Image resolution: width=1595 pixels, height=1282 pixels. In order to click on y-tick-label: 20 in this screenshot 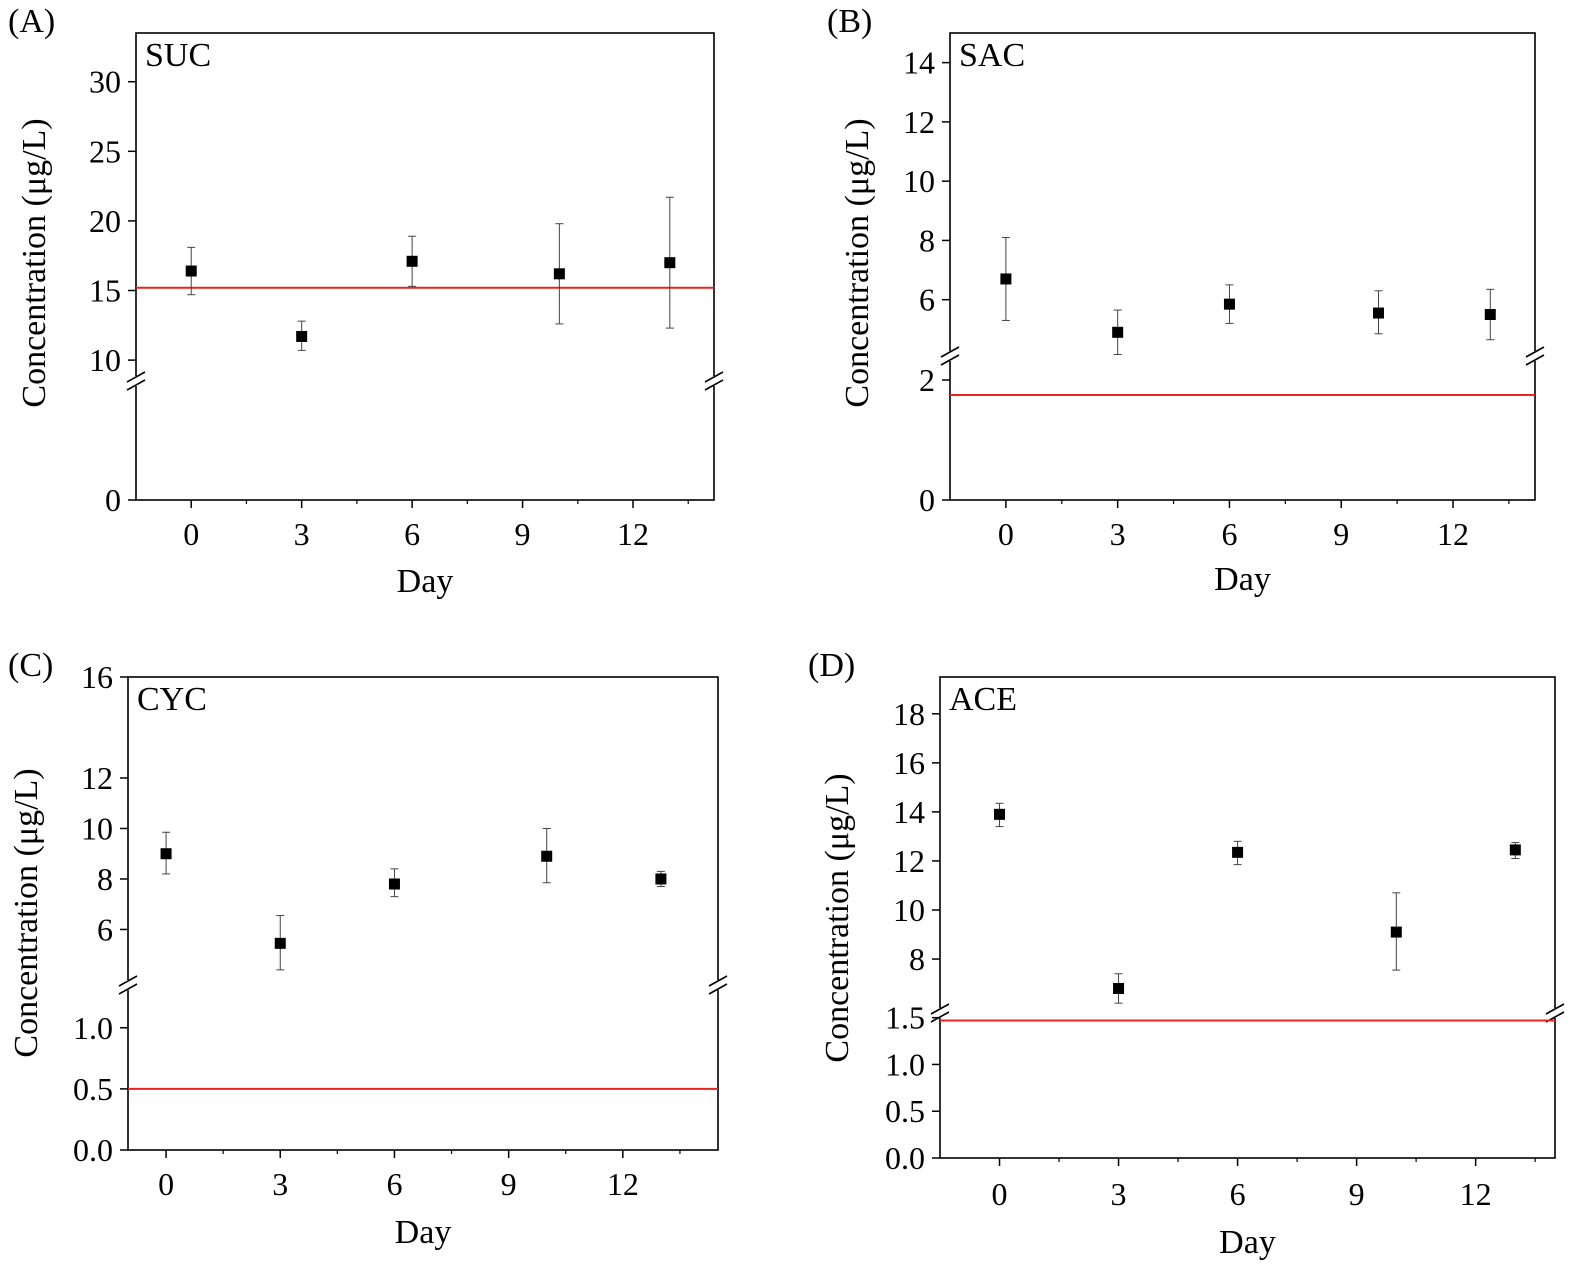, I will do `click(105, 221)`.